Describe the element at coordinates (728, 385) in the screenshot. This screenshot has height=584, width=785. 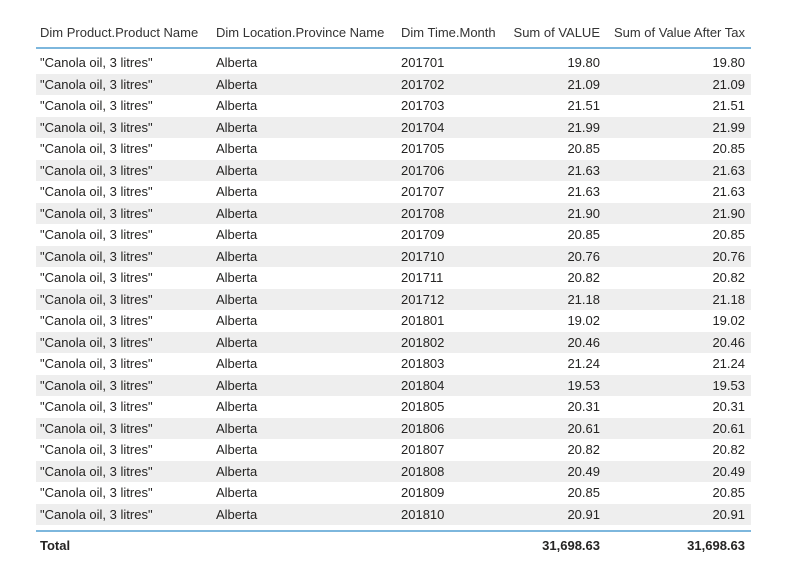
I see `cell-sum-of-value-after-tax: 19.53` at that location.